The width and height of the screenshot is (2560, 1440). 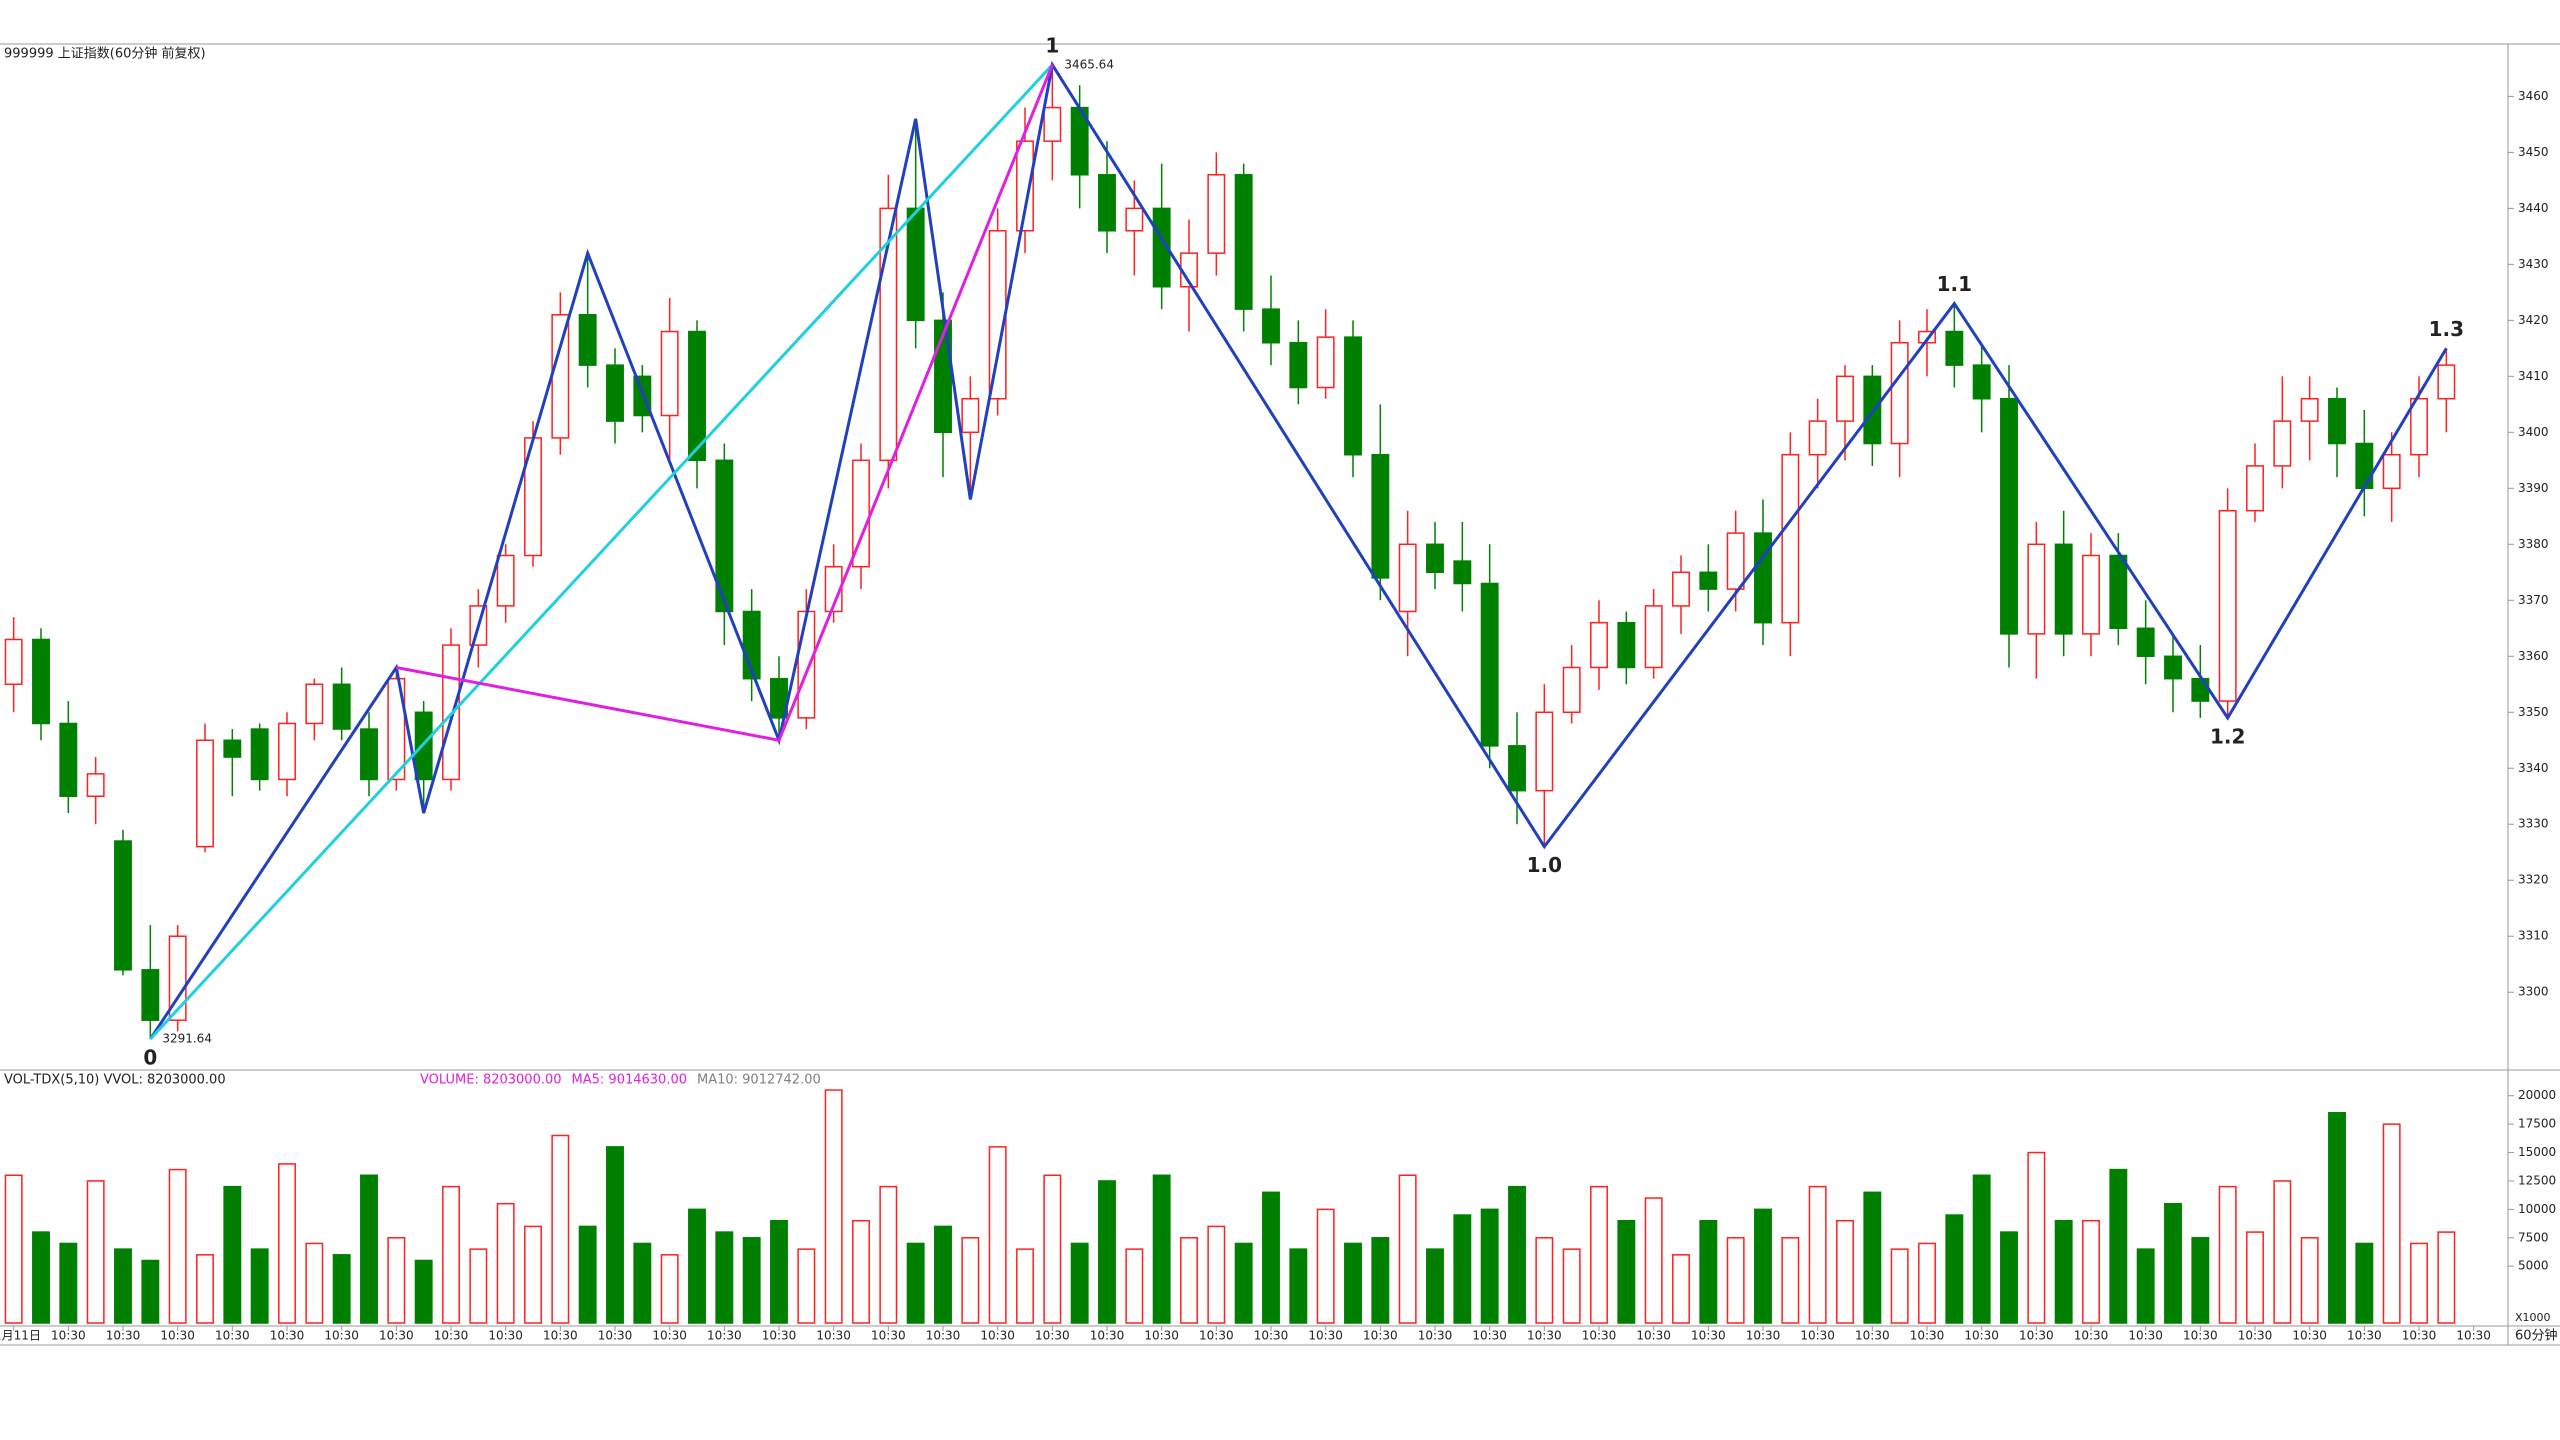 I want to click on unit-label: X1000, so click(x=2533, y=1317).